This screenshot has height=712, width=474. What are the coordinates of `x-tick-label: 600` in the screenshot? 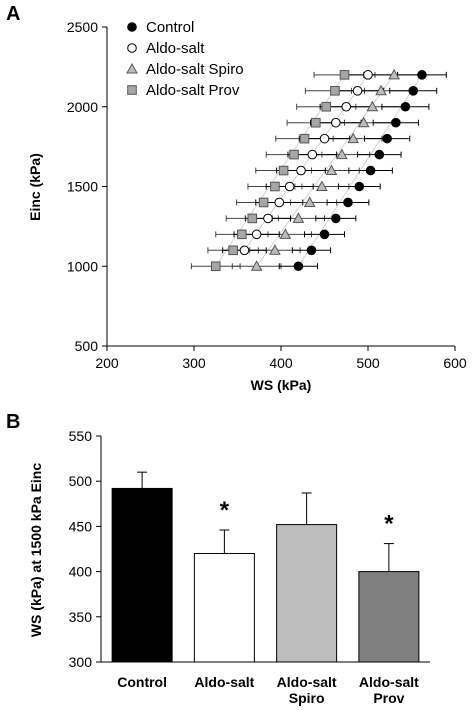 It's located at (455, 363).